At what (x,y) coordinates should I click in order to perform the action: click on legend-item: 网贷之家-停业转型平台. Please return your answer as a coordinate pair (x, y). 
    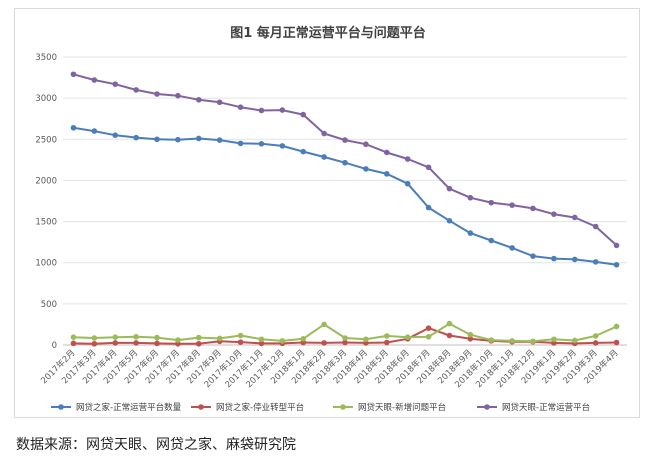
    Looking at the image, I should click on (247, 407).